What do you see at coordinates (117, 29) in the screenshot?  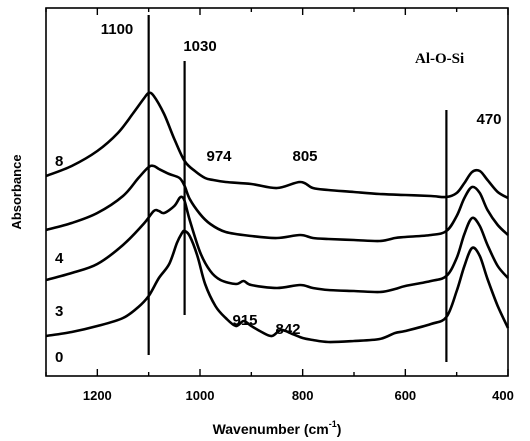 I see `peak-label-1100: 1100` at bounding box center [117, 29].